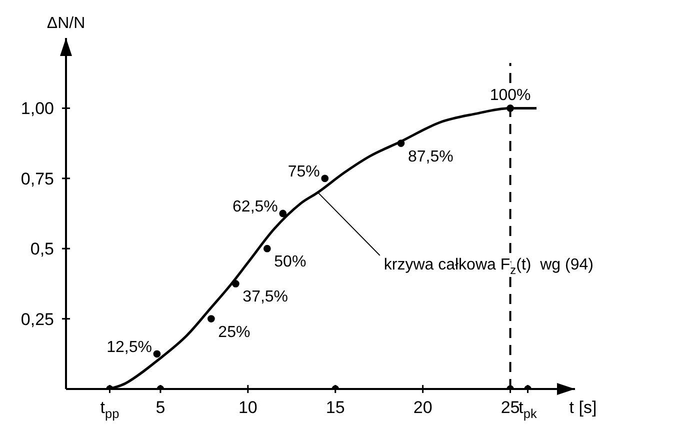 This screenshot has height=433, width=693. I want to click on y-axis-title: ΔN/N, so click(66, 23).